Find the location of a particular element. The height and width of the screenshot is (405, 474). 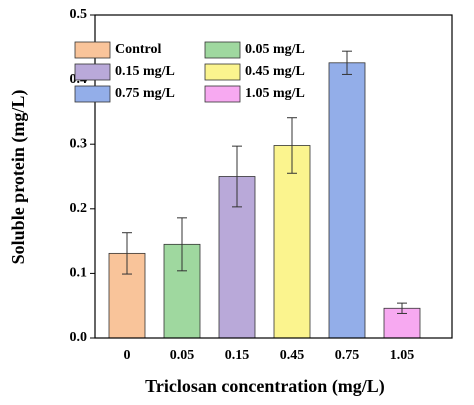

x-tick-label: 0.05 is located at coordinates (182, 355).